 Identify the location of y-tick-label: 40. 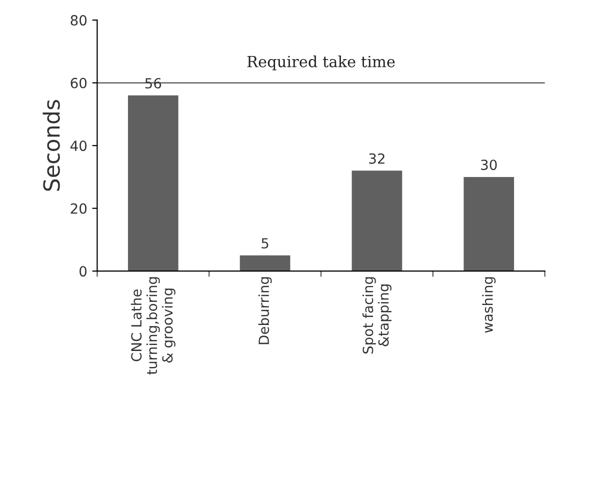
(78, 146).